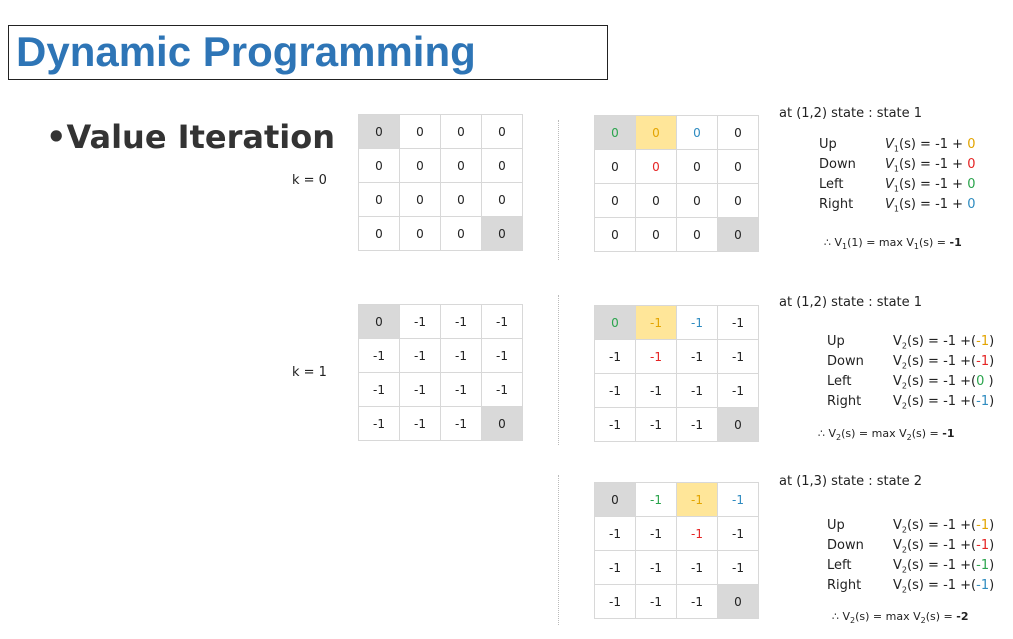  Describe the element at coordinates (190, 137) in the screenshot. I see `section-heading: •Value Iteration` at that location.